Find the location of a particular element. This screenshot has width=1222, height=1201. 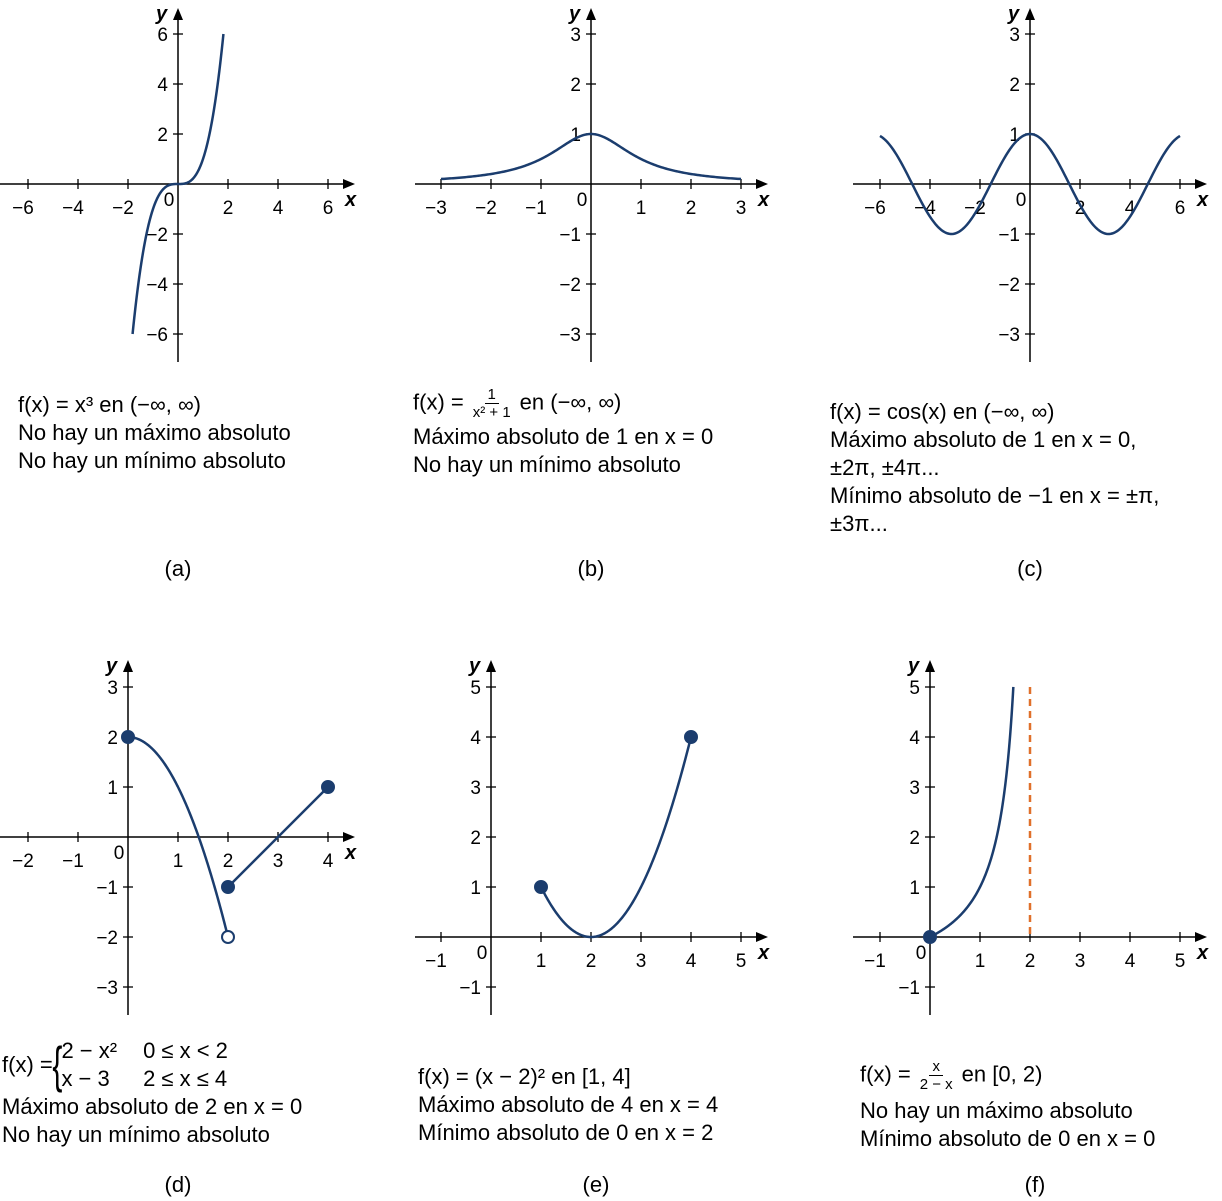

caption-line: Mínimo absoluto de 0 en x = 0 is located at coordinates (1008, 1138).